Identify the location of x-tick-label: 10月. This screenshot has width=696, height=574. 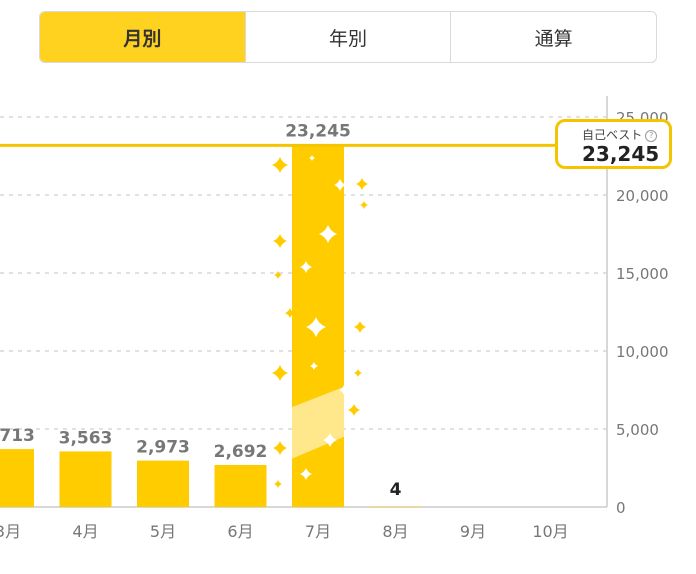
(550, 531).